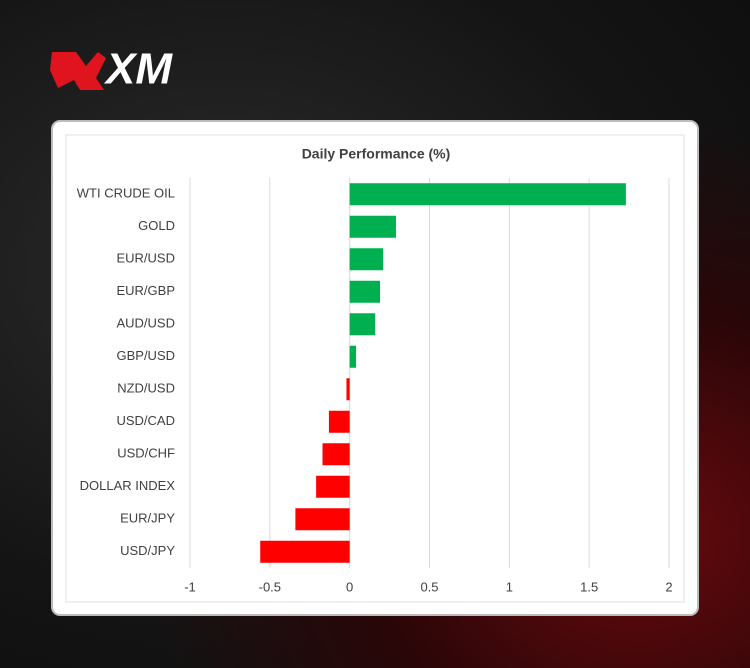 The image size is (750, 668). What do you see at coordinates (145, 258) in the screenshot?
I see `y-tick-label: EUR/USD` at bounding box center [145, 258].